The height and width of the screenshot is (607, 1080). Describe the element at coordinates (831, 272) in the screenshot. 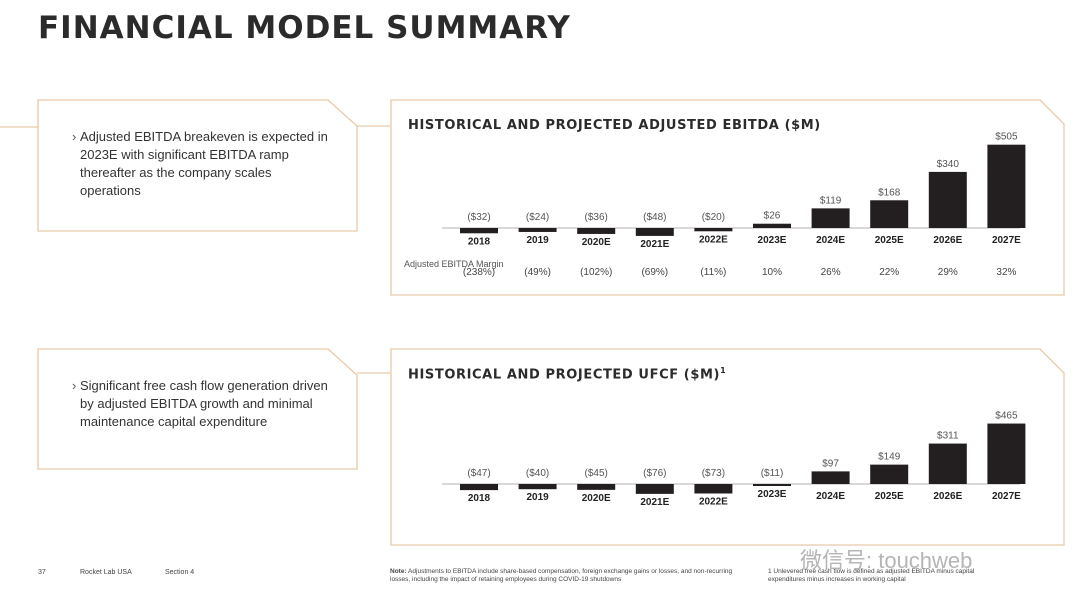

I see `margin-label: 26%` at that location.